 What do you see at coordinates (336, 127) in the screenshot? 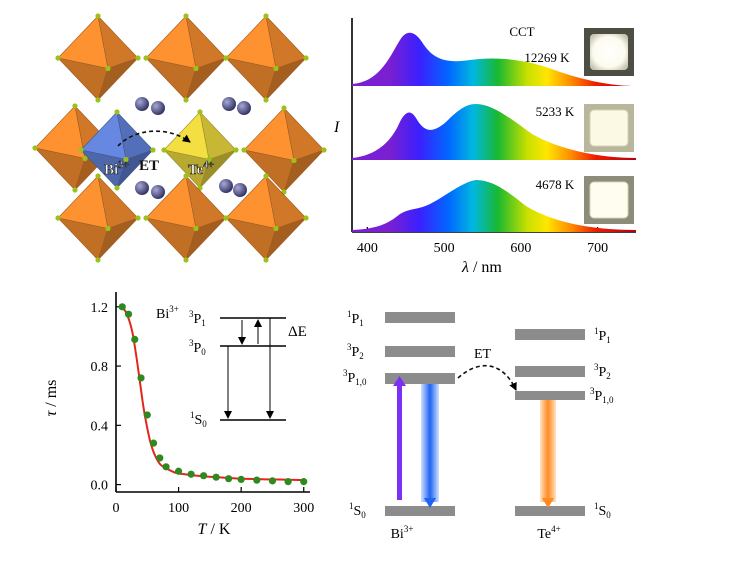
I see `spectra-ylabel: I` at bounding box center [336, 127].